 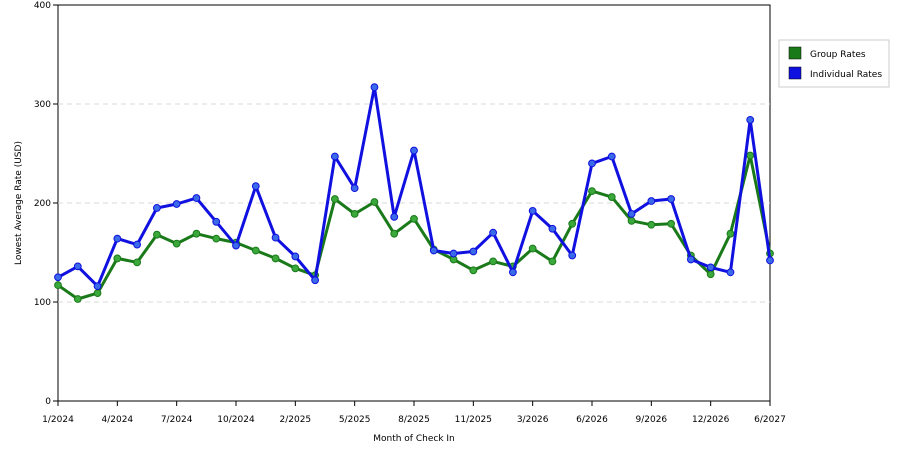 I want to click on x-tick-label: 2/2025, so click(x=295, y=420).